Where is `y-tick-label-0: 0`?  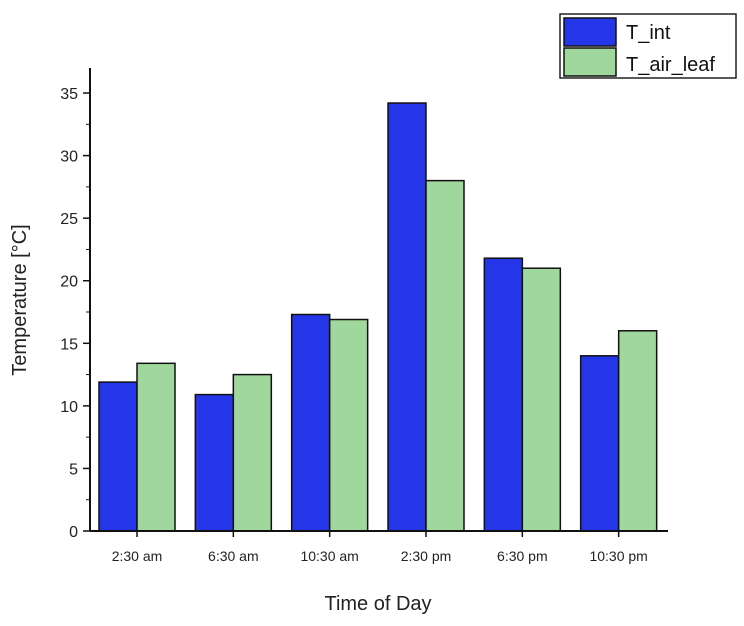 y-tick-label-0: 0 is located at coordinates (73, 532).